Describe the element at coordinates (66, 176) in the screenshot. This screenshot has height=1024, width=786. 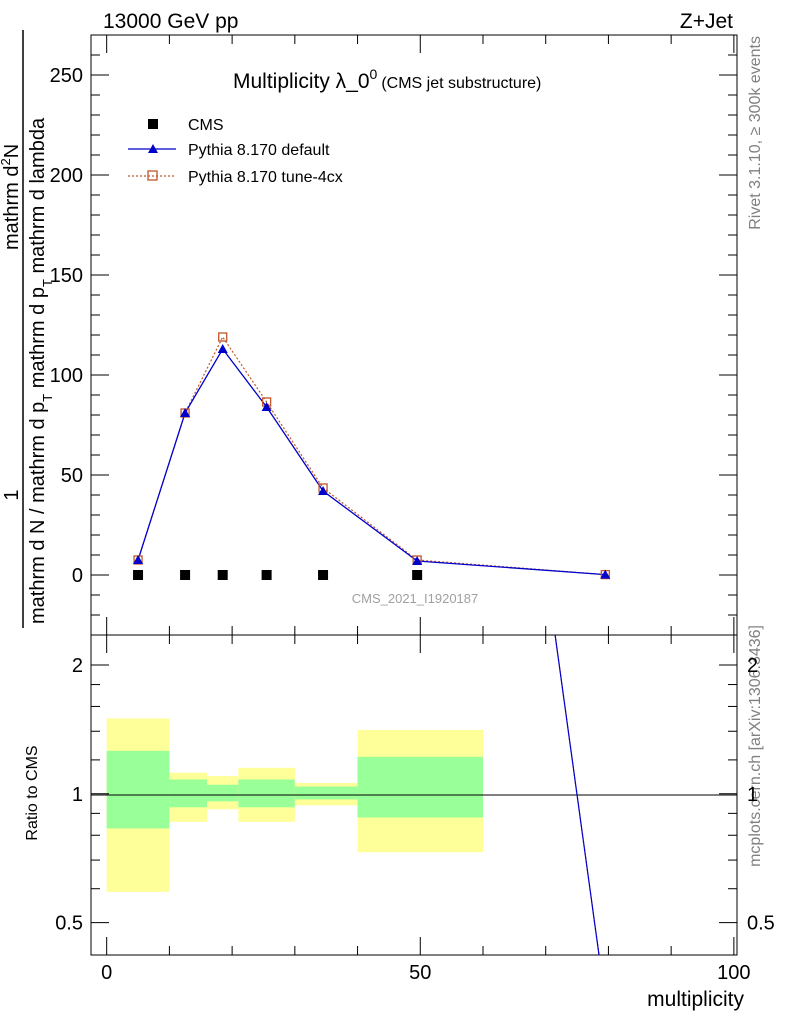
I see `y-tick-label: 200` at that location.